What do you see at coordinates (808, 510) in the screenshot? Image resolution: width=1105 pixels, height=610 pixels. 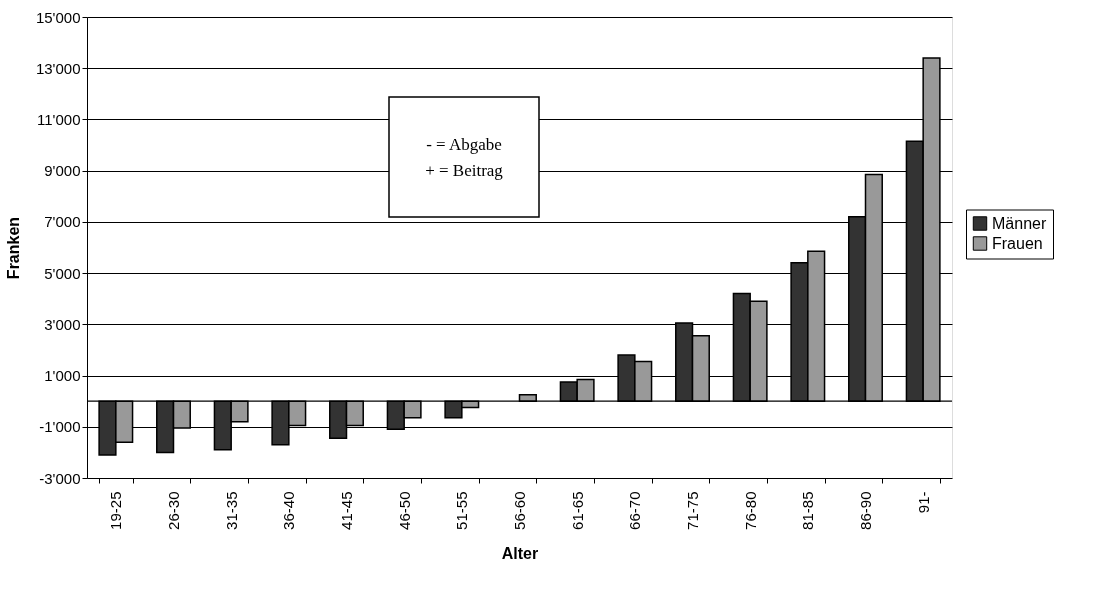 I see `x-tick-label: 81-85` at bounding box center [808, 510].